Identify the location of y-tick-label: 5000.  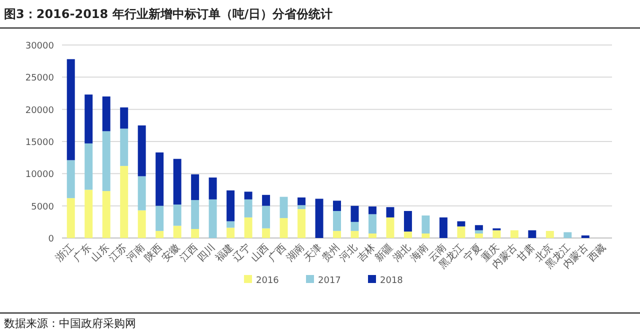
(42, 207).